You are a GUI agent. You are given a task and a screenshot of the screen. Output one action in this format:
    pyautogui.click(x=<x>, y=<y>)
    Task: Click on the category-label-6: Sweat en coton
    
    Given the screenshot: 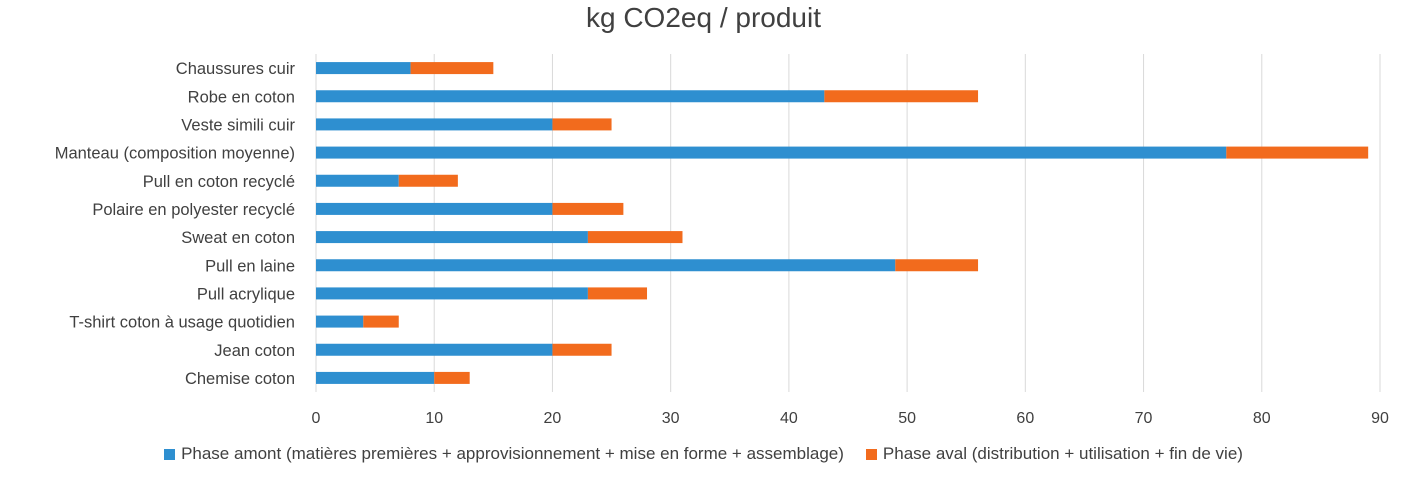 What is the action you would take?
    pyautogui.click(x=238, y=238)
    